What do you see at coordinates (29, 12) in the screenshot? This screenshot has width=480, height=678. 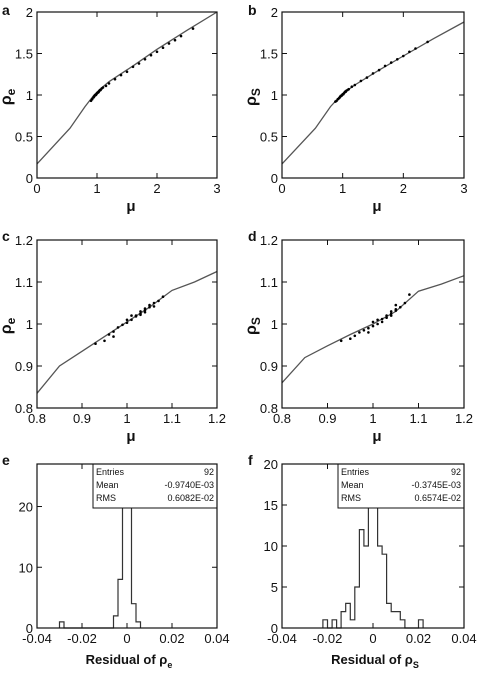 I see `a-ytick-label: 2` at bounding box center [29, 12].